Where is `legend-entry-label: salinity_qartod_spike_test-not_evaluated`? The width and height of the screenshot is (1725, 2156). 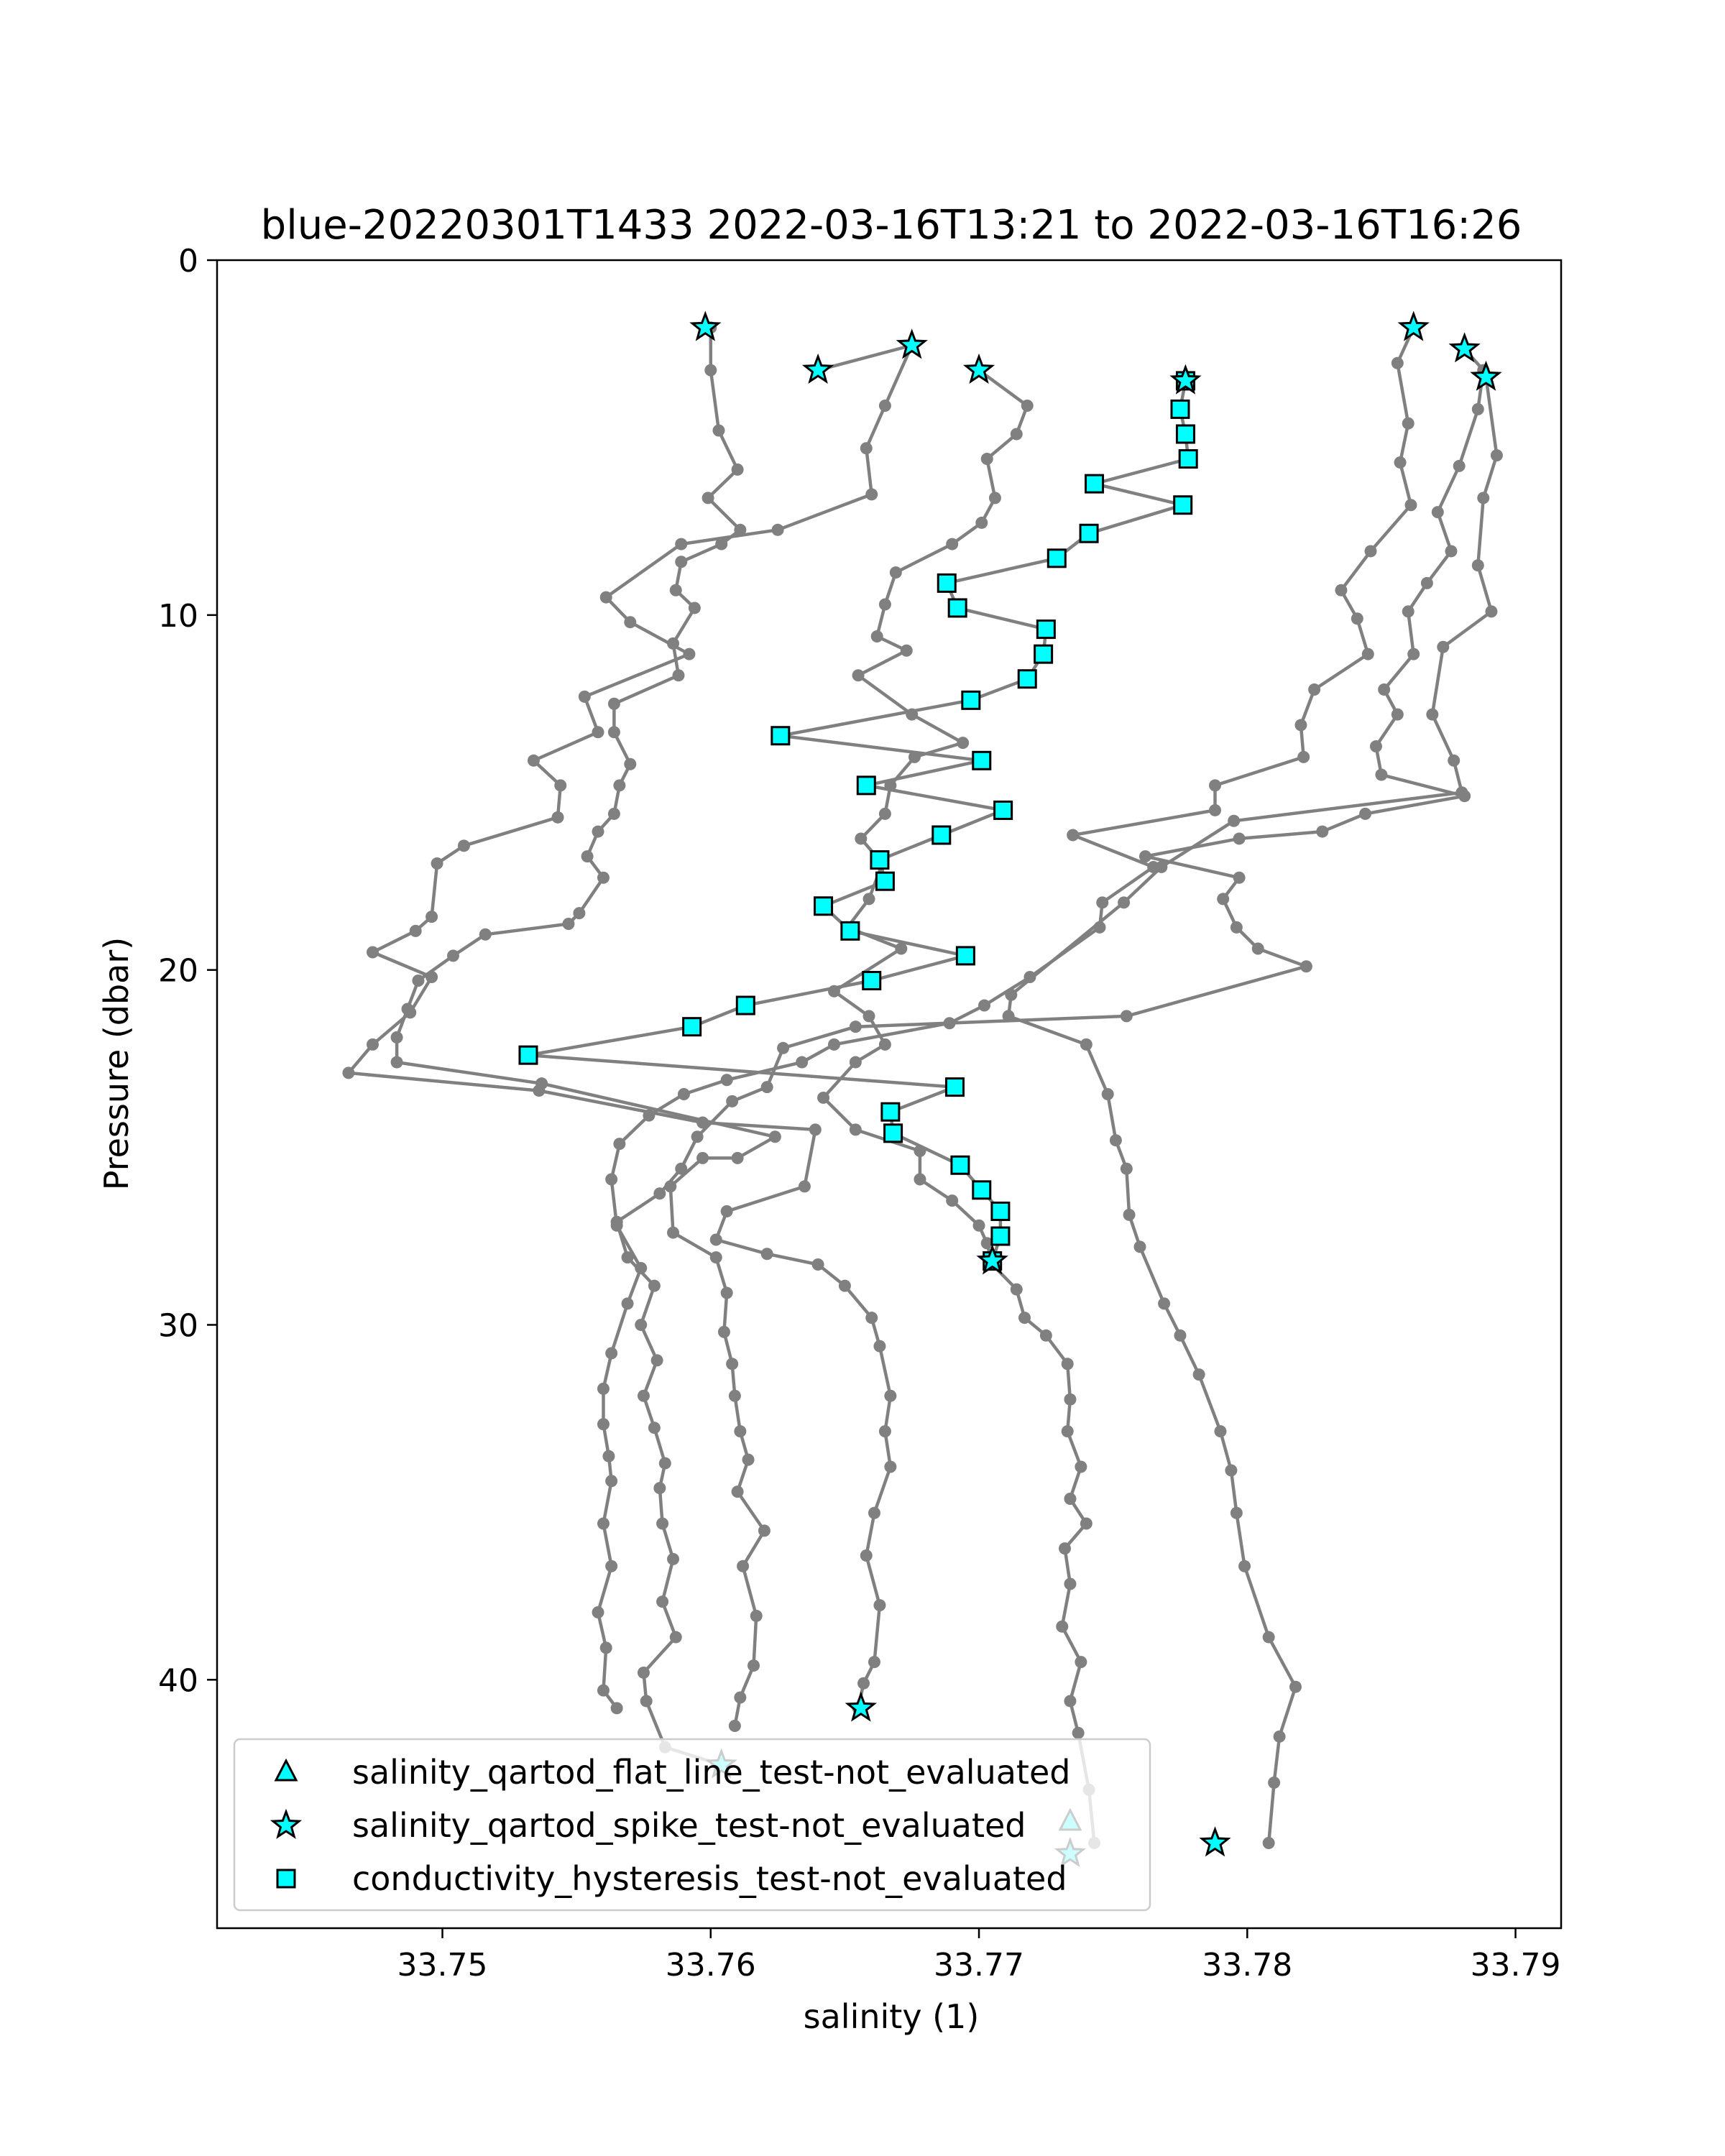
legend-entry-label: salinity_qartod_spike_test-not_evaluated is located at coordinates (689, 1825).